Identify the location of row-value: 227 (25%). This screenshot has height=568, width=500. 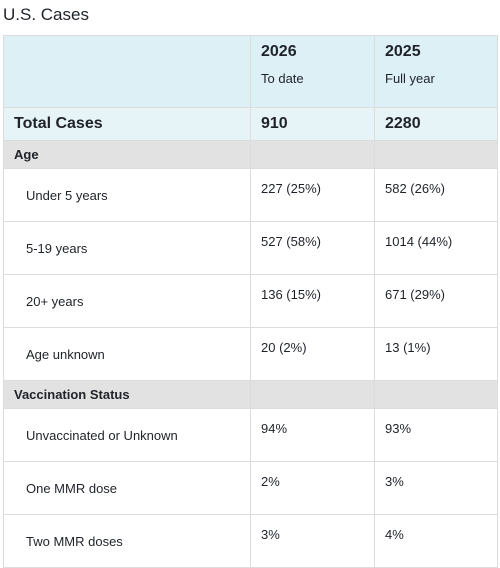
(312, 195).